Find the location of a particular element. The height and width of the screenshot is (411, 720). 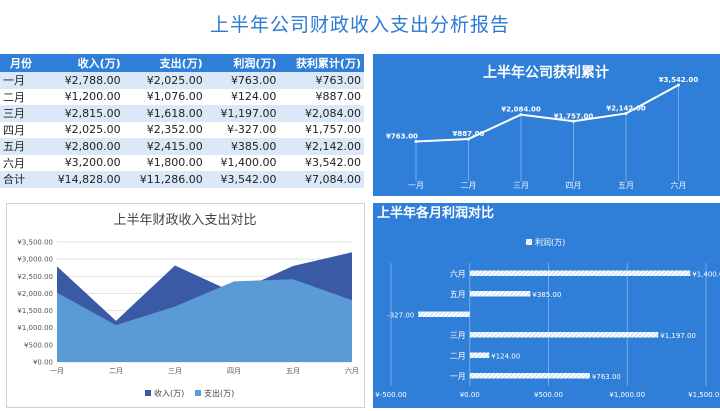

cell-cumulative: ¥1,757.00 is located at coordinates (321, 129).